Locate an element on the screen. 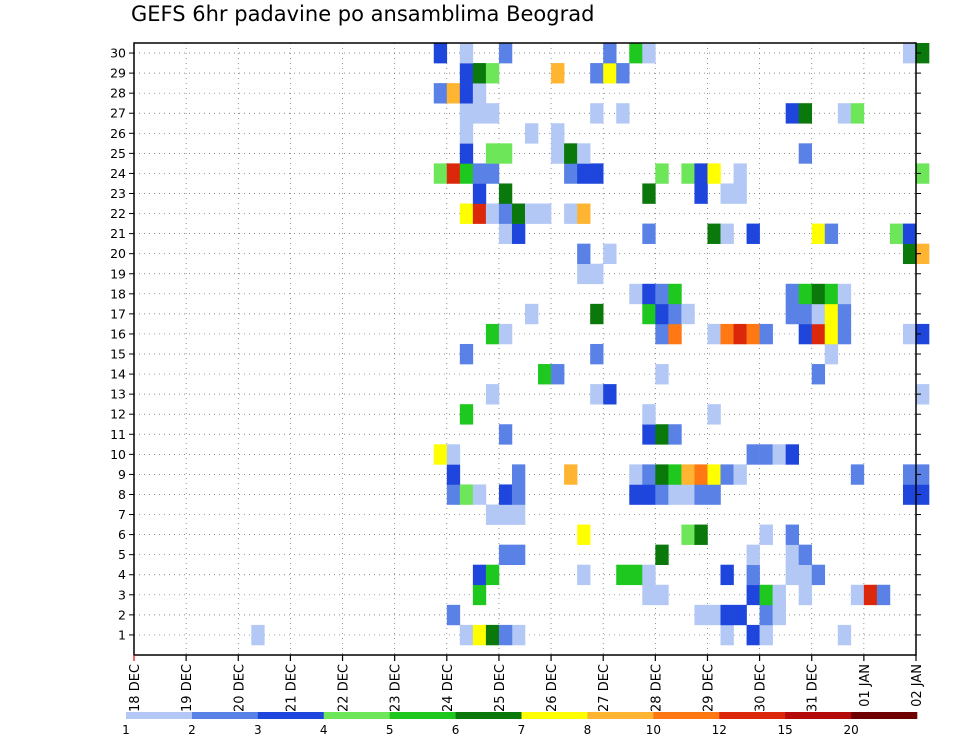  y-tick-label: 21 is located at coordinates (118, 233).